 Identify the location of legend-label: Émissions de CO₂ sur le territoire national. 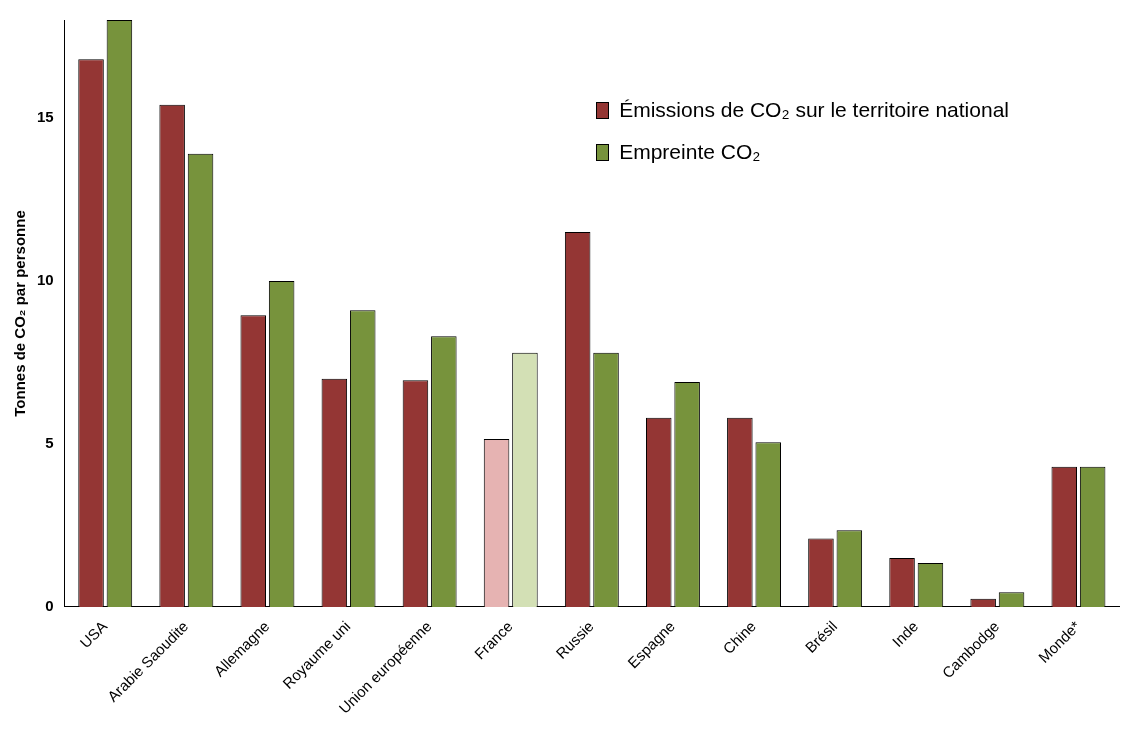
(814, 110).